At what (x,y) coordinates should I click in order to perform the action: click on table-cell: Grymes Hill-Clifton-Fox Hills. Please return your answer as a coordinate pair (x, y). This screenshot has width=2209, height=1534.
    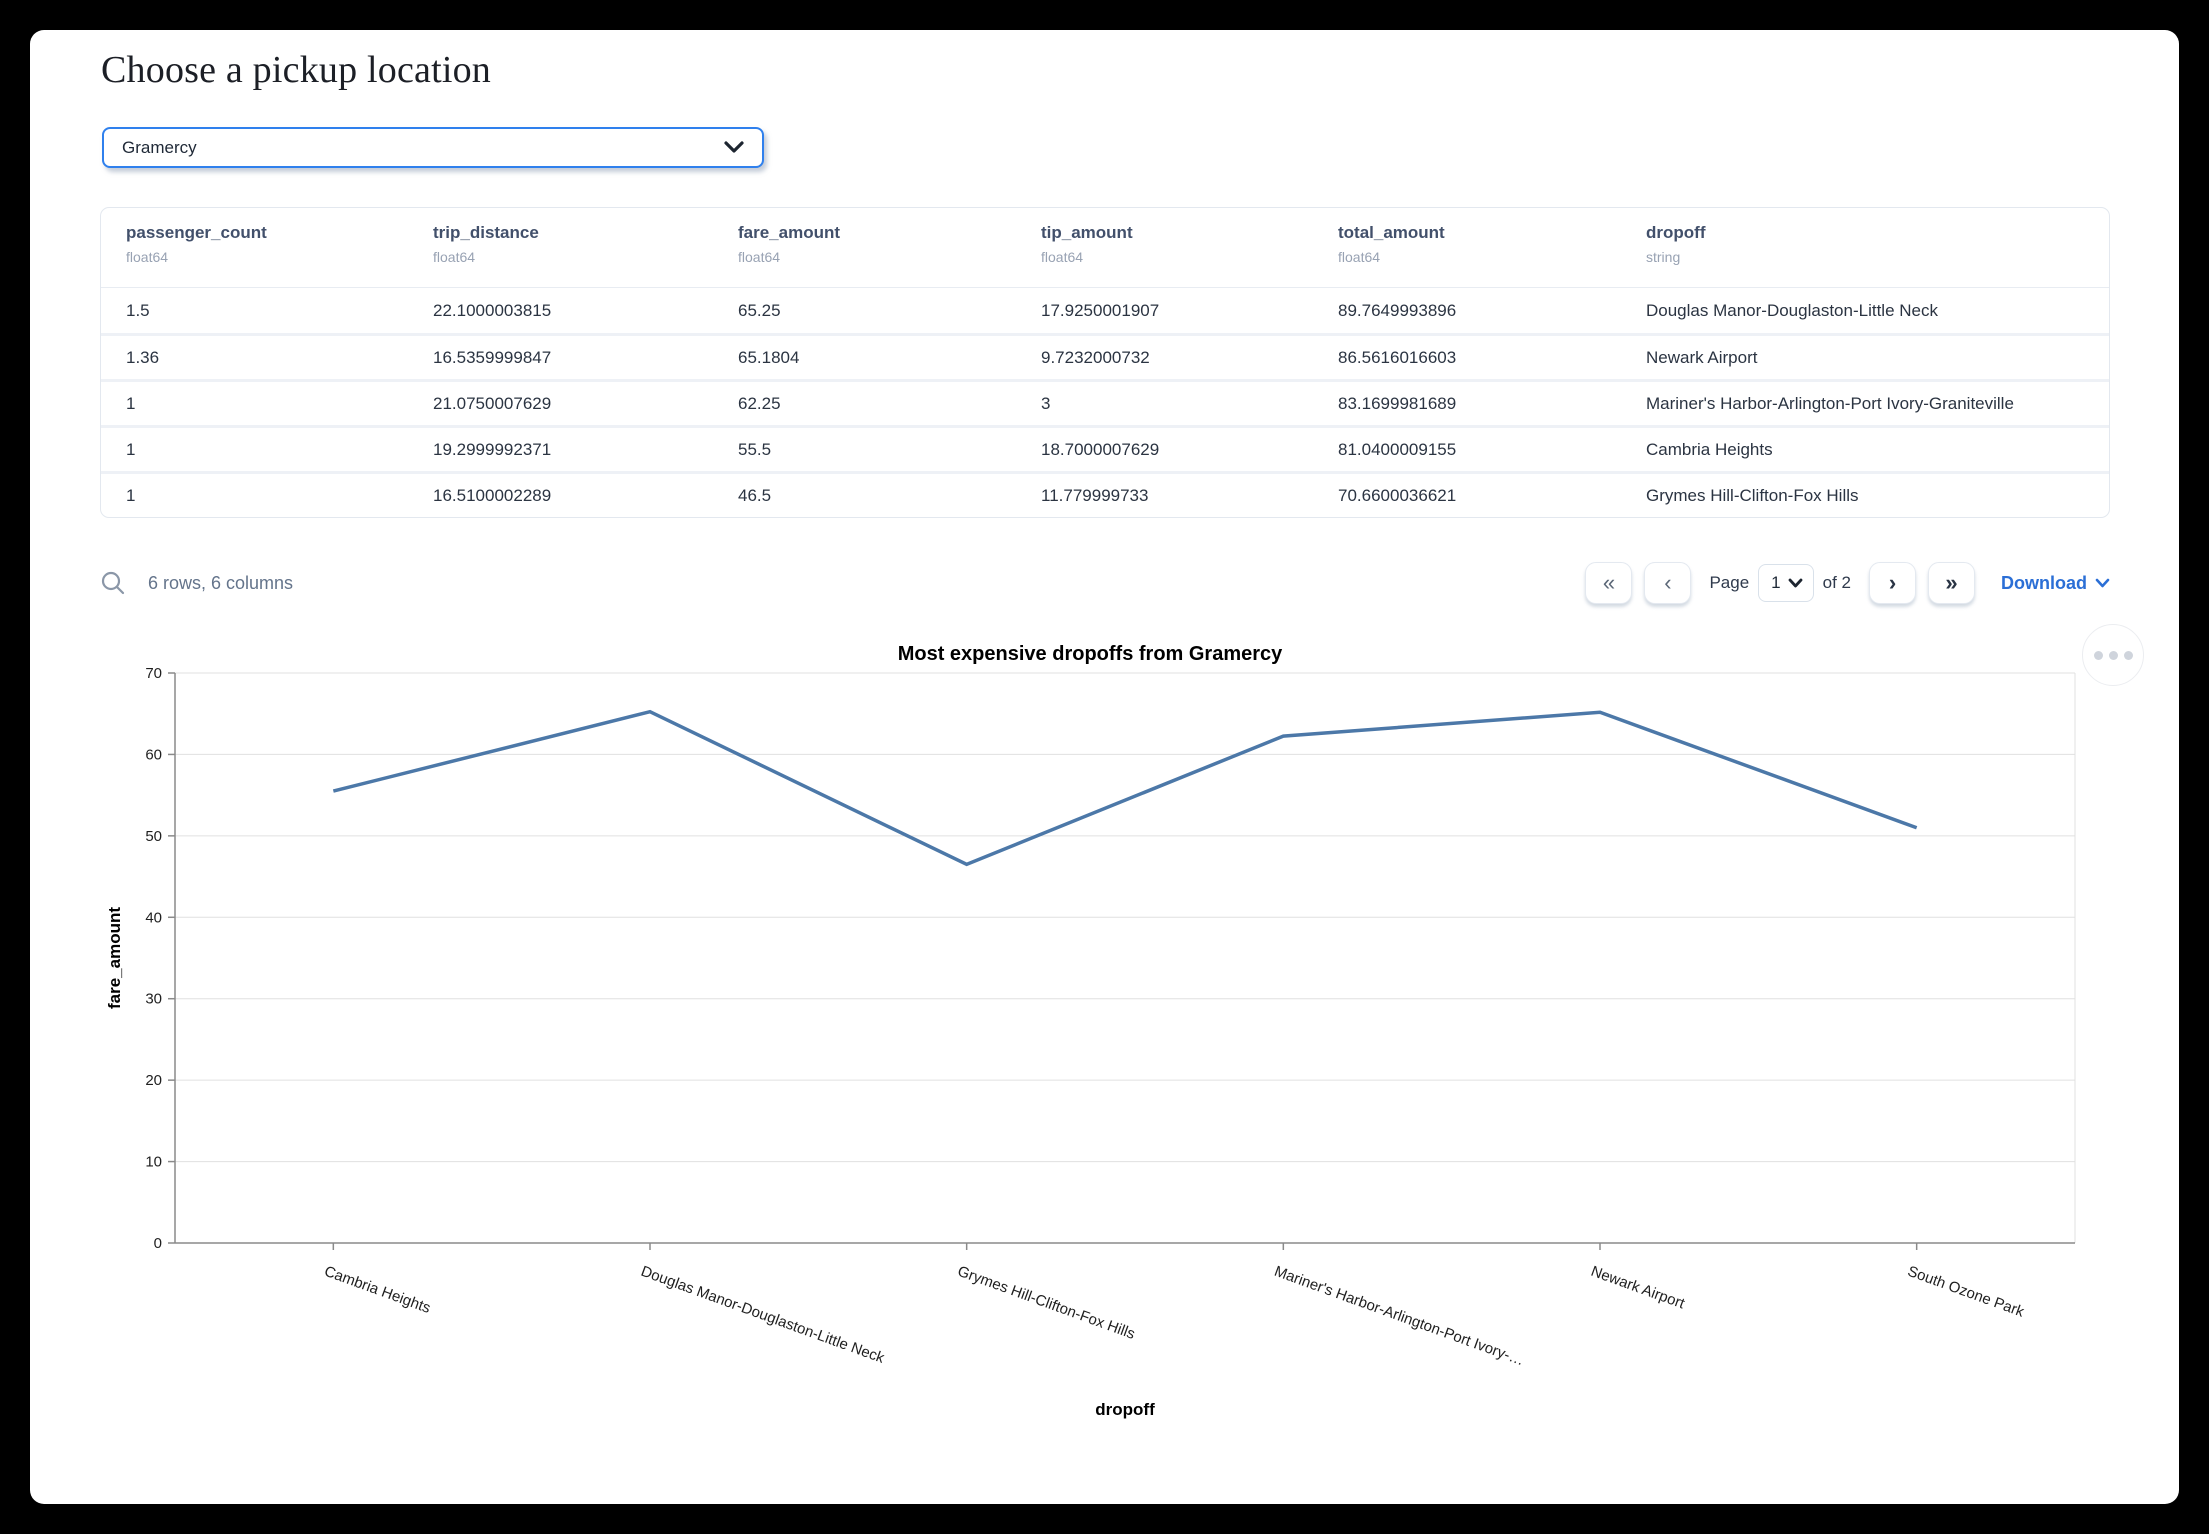
    Looking at the image, I should click on (1752, 495).